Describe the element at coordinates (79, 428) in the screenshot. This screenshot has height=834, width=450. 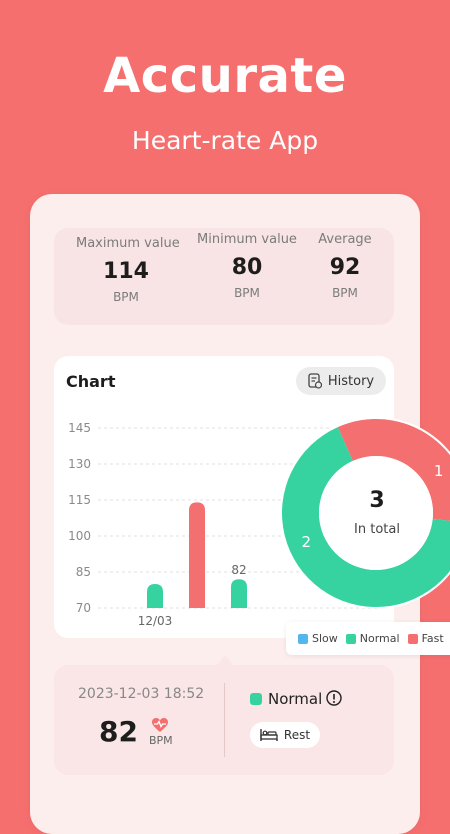
I see `y-tick-label: 145` at that location.